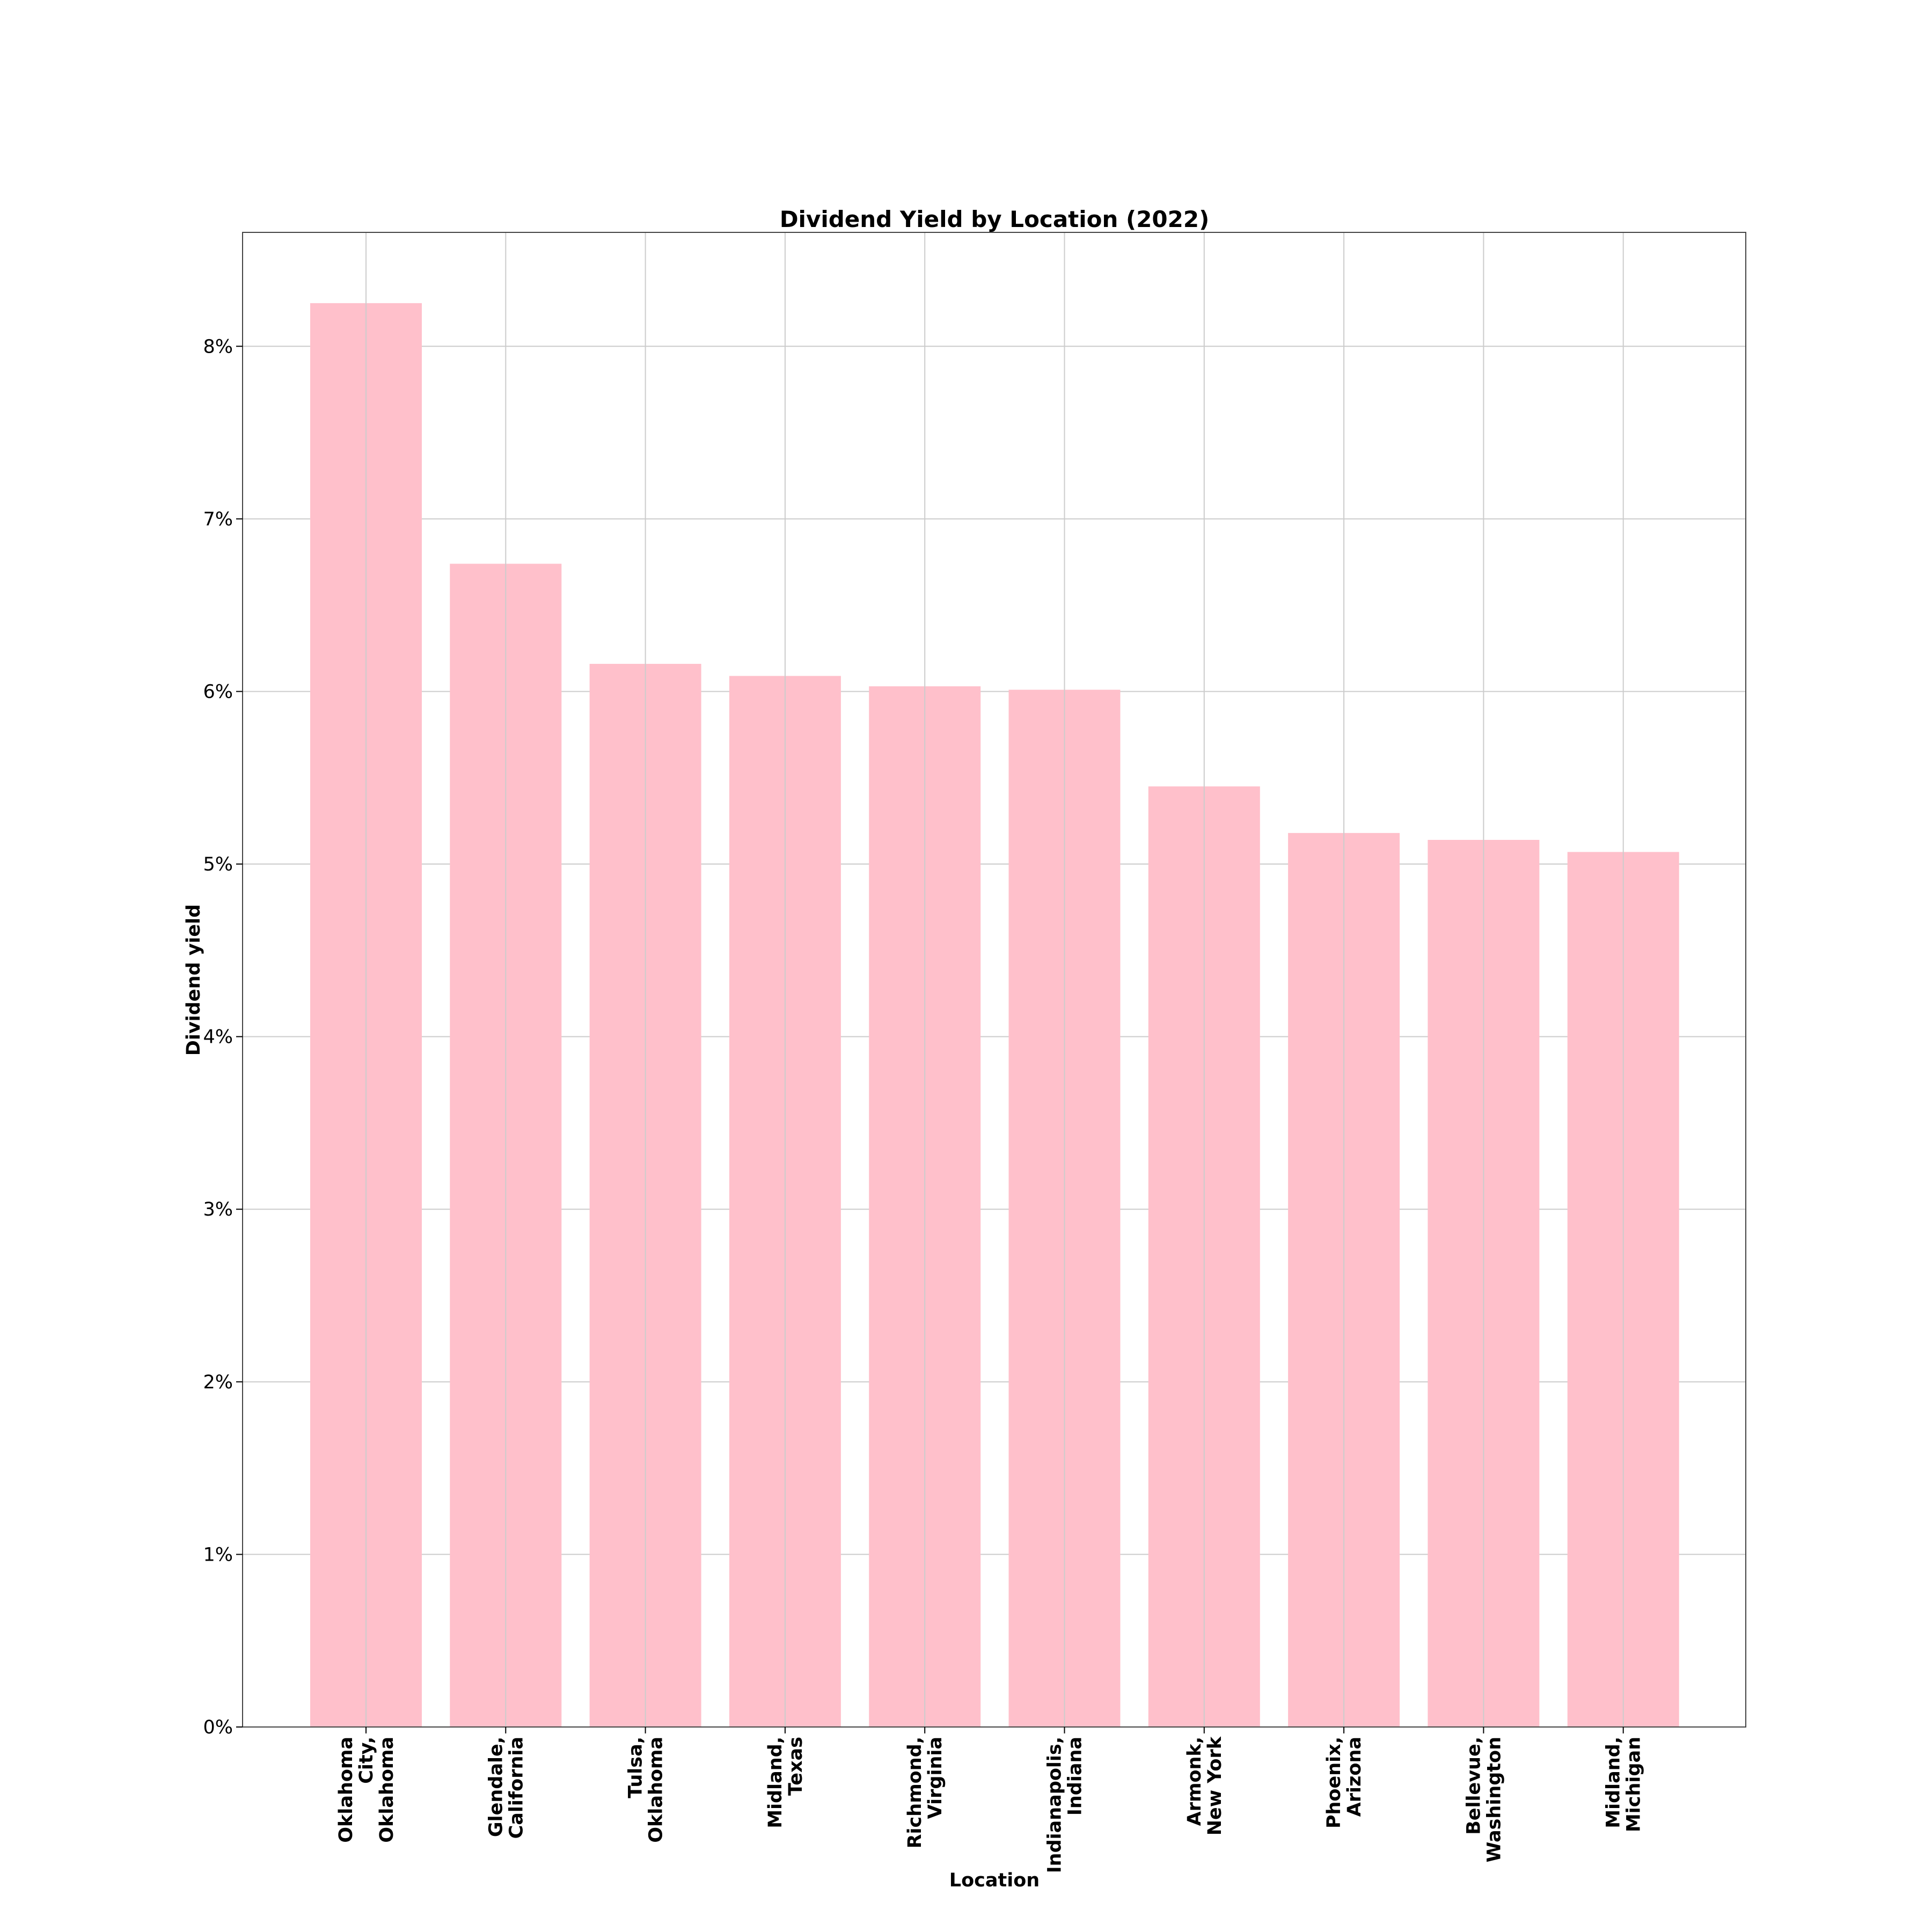 The image size is (1932, 1932). I want to click on y-tick-label: 1%, so click(218, 1554).